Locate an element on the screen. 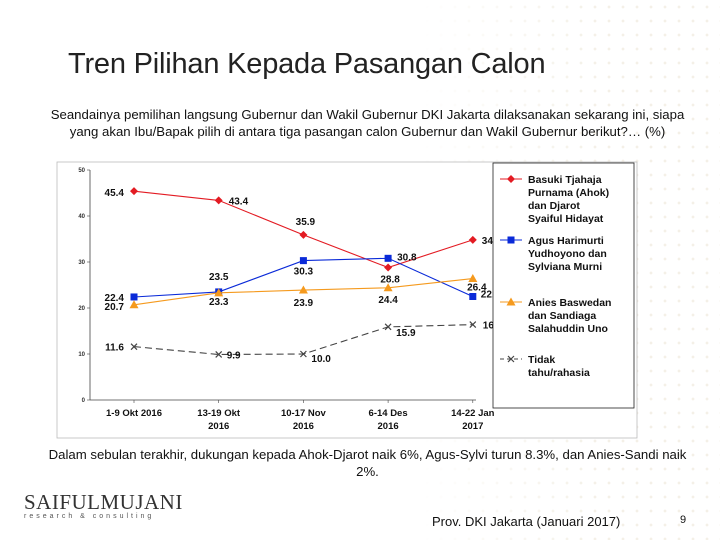 The height and width of the screenshot is (540, 720). page-number: 9 is located at coordinates (683, 520).